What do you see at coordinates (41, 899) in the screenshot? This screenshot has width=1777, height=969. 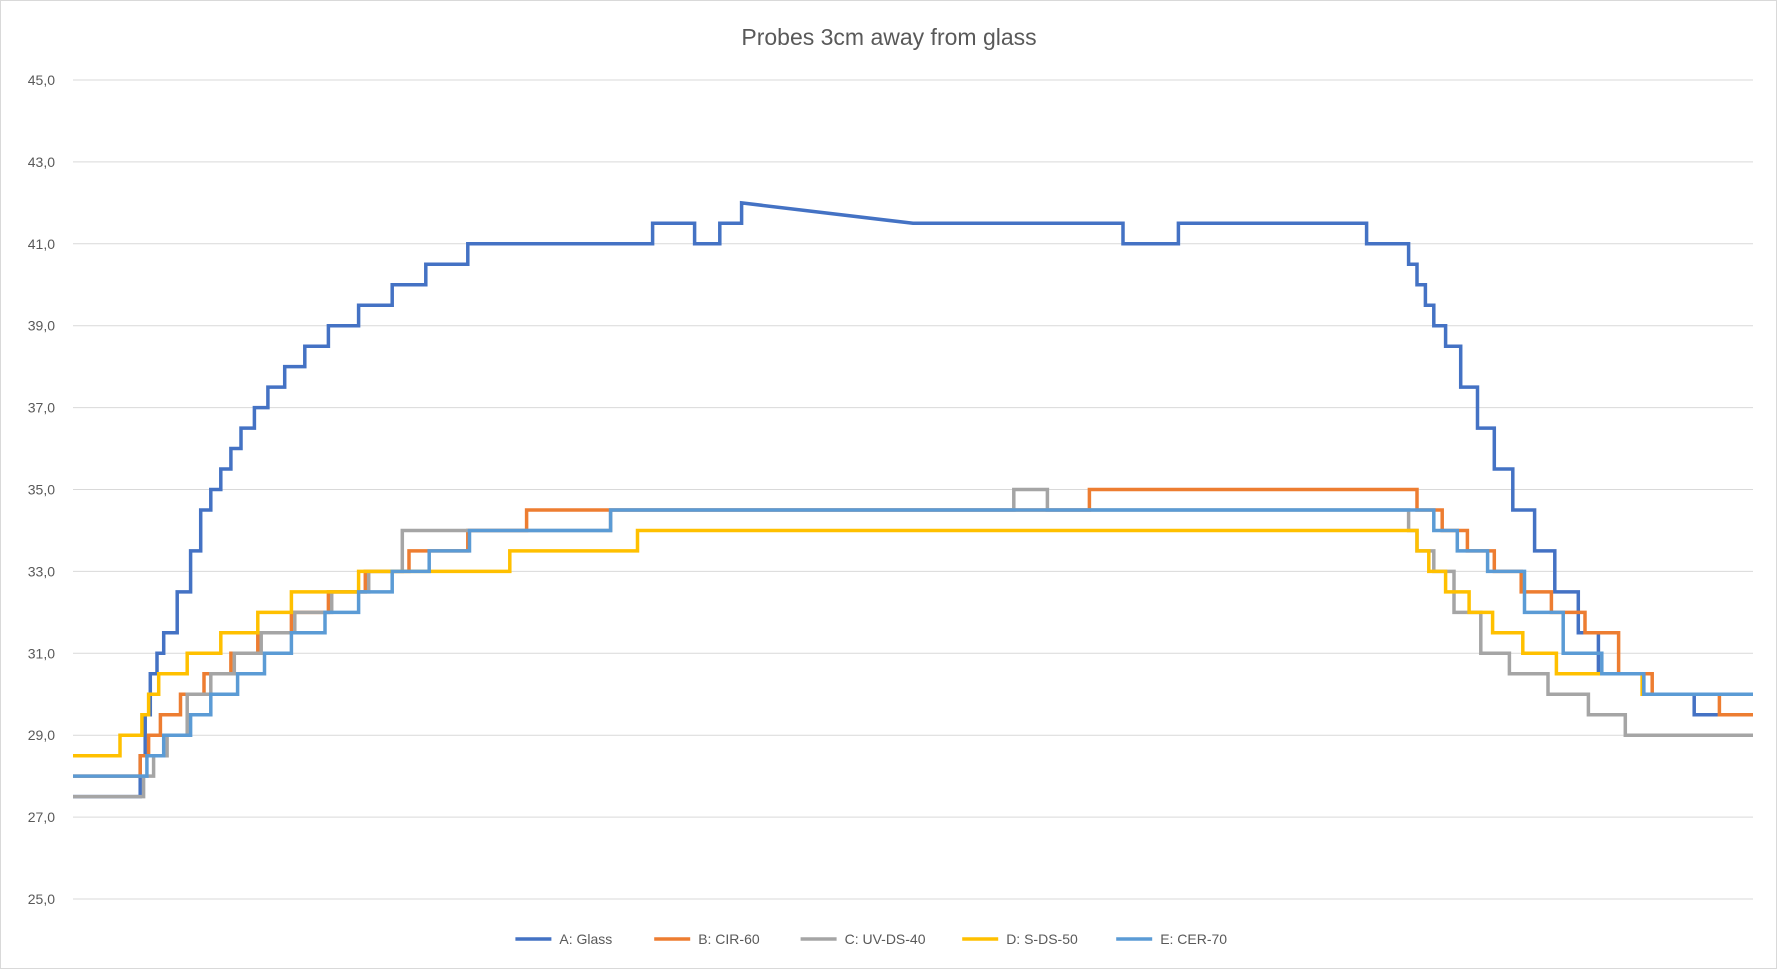 I see `y-tick-label: 25,0` at bounding box center [41, 899].